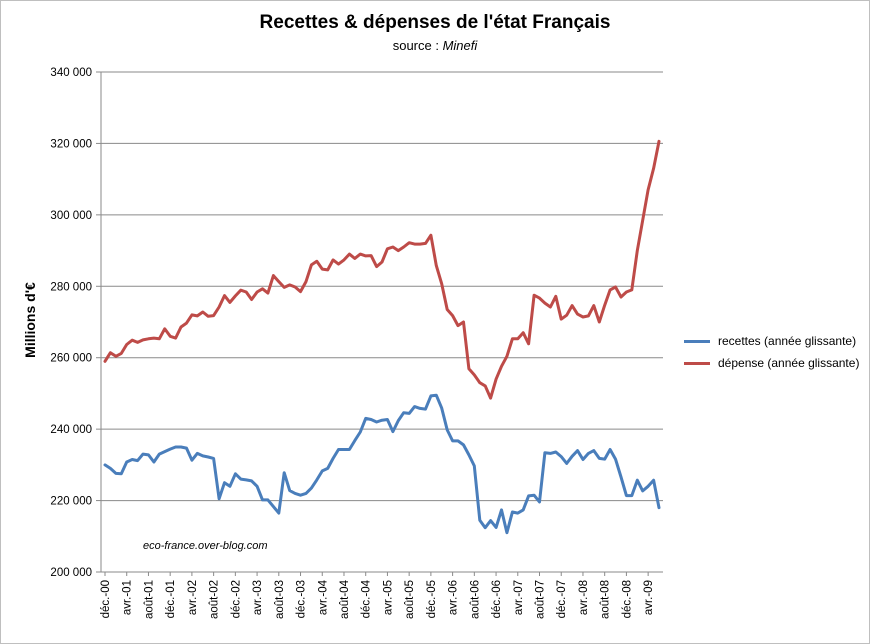  Describe the element at coordinates (71, 430) in the screenshot. I see `y-tick-label: 240 000` at that location.